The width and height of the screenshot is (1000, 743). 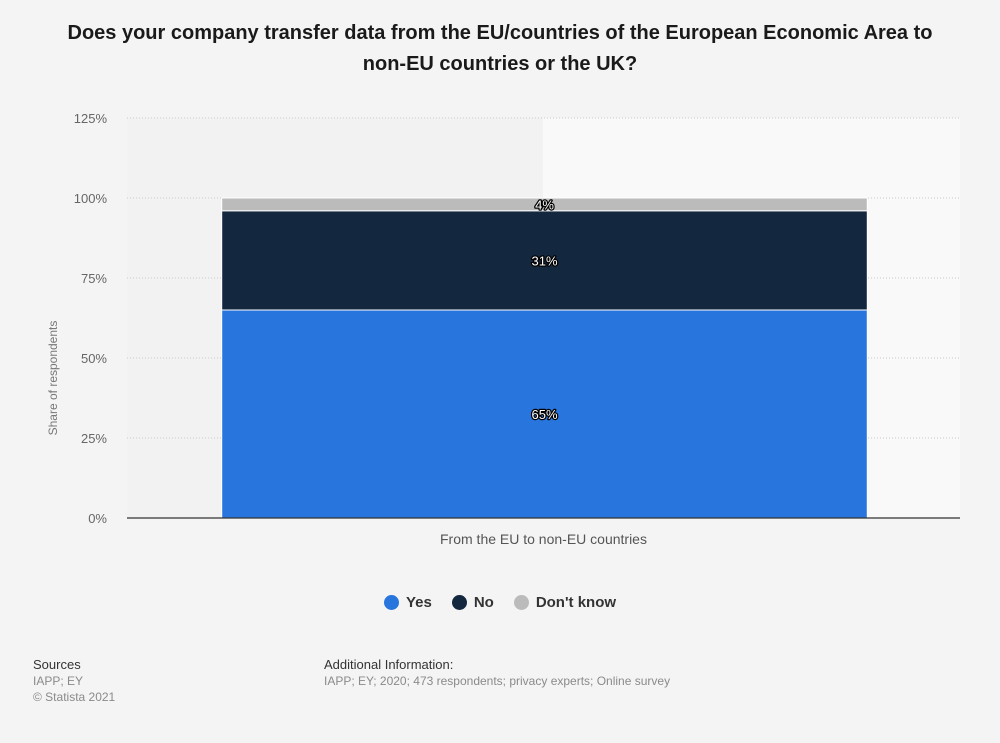 I want to click on sources-heading: Sources, so click(x=57, y=664).